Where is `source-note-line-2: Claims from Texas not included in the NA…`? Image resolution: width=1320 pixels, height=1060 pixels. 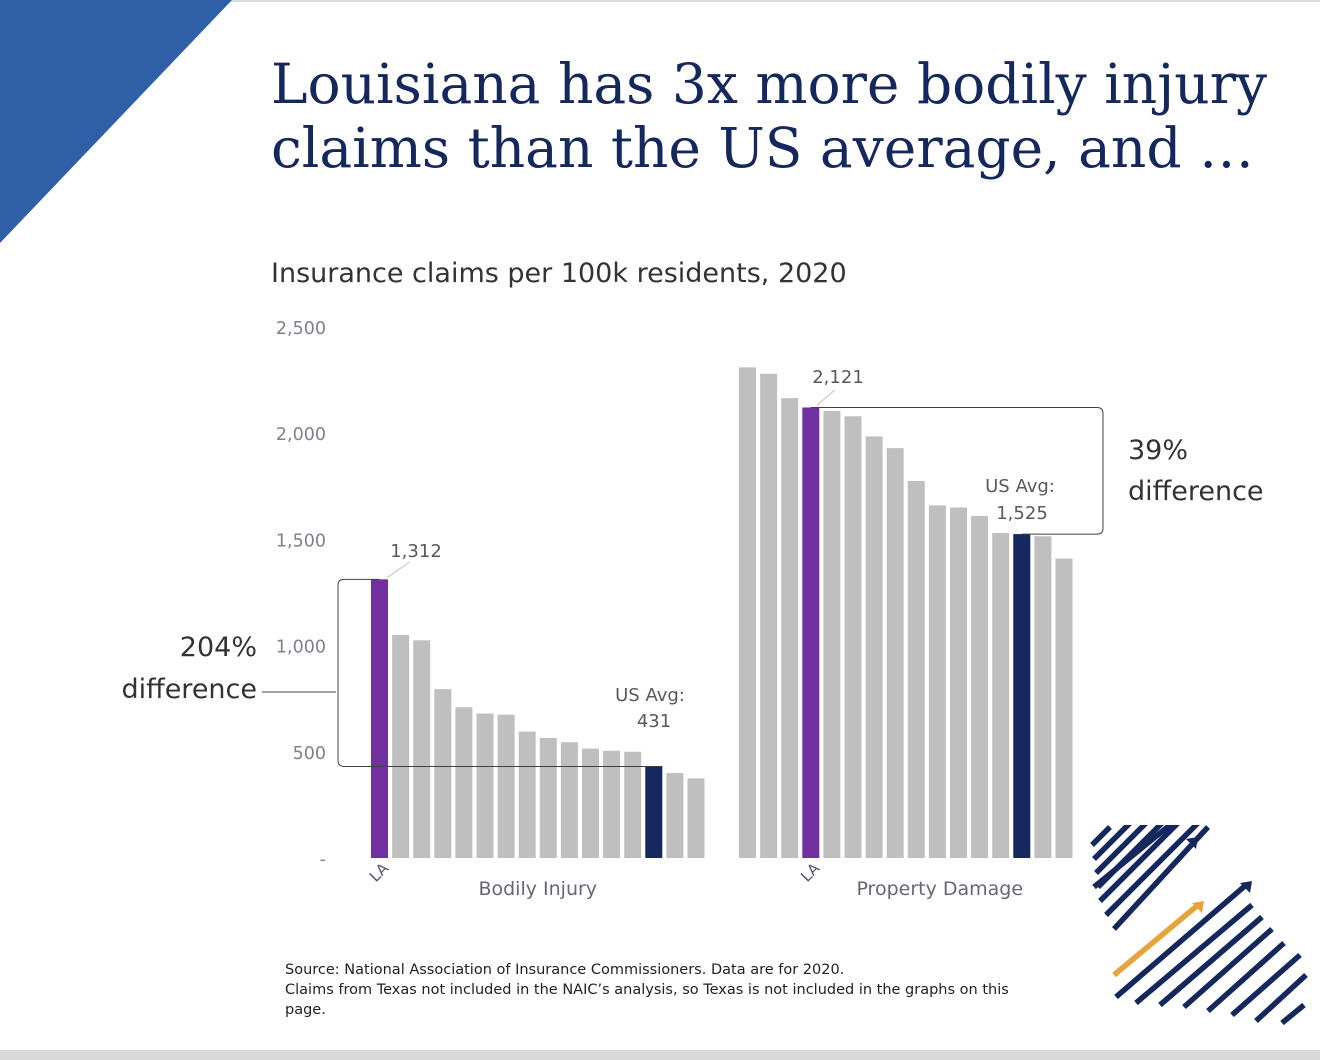
source-note-line-2: Claims from Texas not included in the NA… is located at coordinates (647, 1000).